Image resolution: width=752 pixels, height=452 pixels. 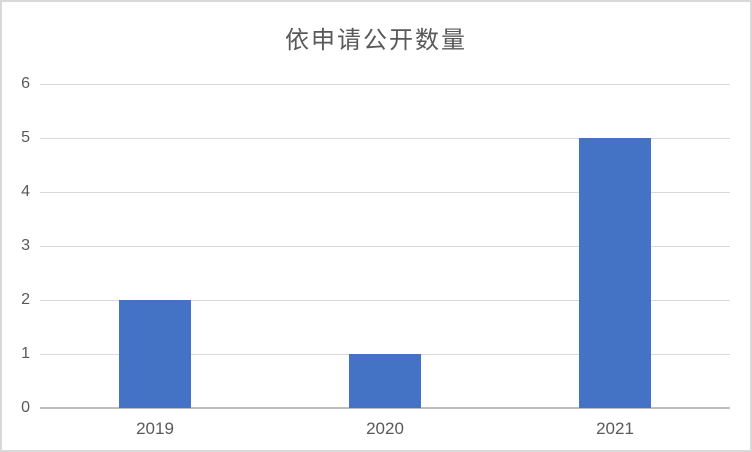 What do you see at coordinates (25, 191) in the screenshot?
I see `y-tick-label: 4` at bounding box center [25, 191].